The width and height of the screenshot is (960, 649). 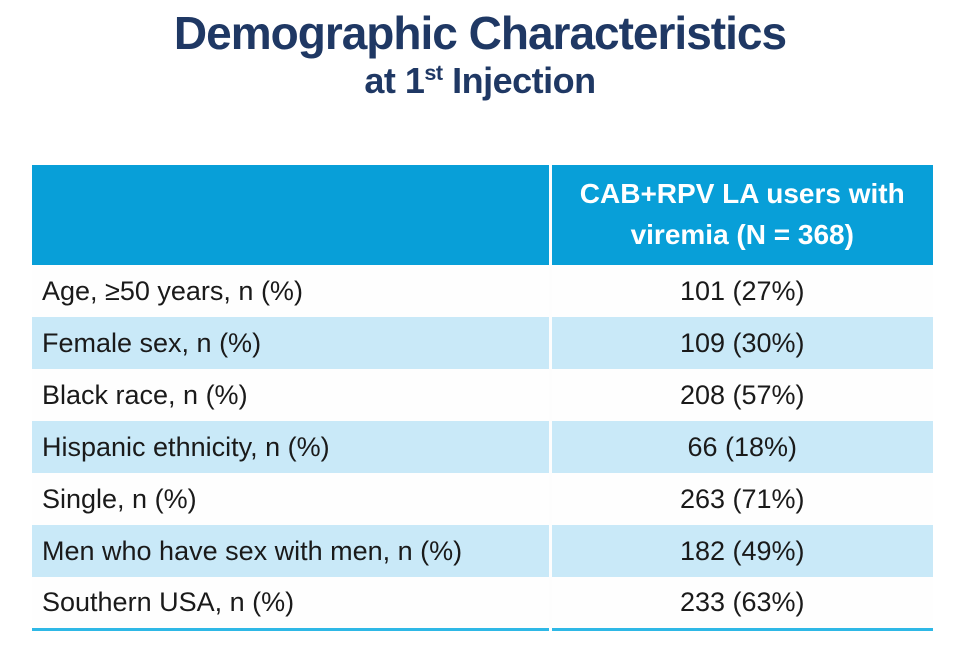 I want to click on subtitle-suffix: Injection, so click(x=519, y=80).